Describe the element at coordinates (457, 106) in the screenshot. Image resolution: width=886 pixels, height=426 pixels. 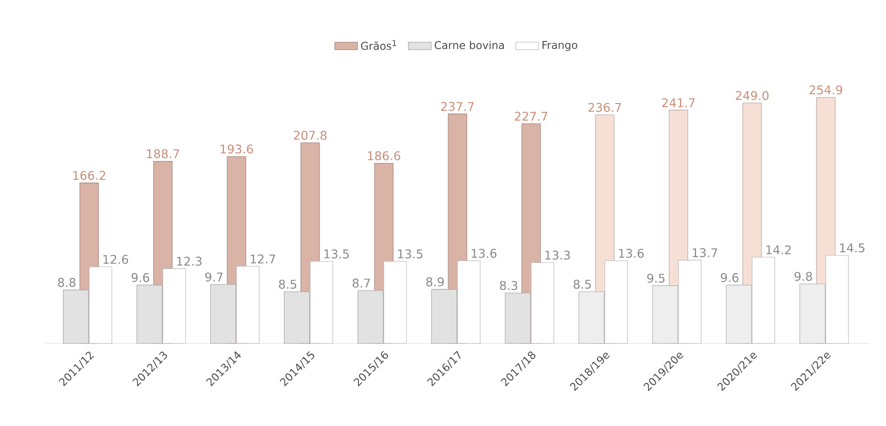
I see `data-label: 237.7` at that location.